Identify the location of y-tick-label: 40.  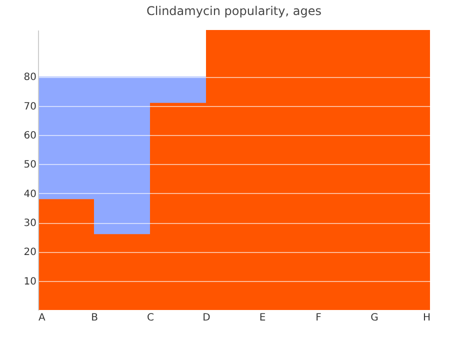
(30, 194).